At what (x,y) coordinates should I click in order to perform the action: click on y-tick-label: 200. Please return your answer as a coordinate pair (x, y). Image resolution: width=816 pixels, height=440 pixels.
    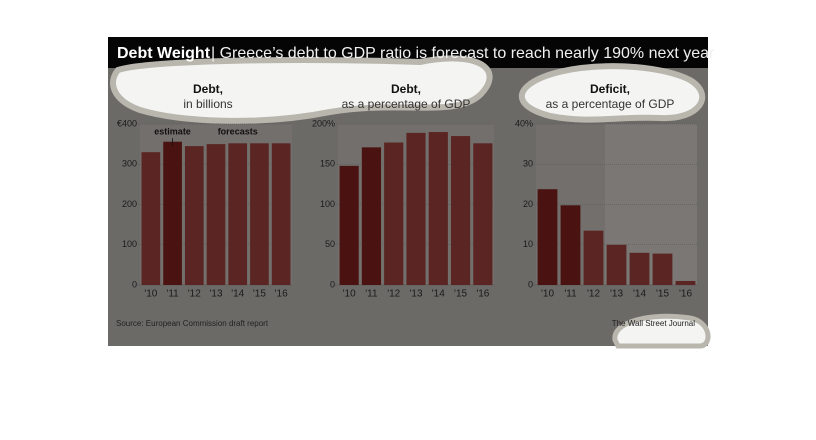
    Looking at the image, I should click on (129, 204).